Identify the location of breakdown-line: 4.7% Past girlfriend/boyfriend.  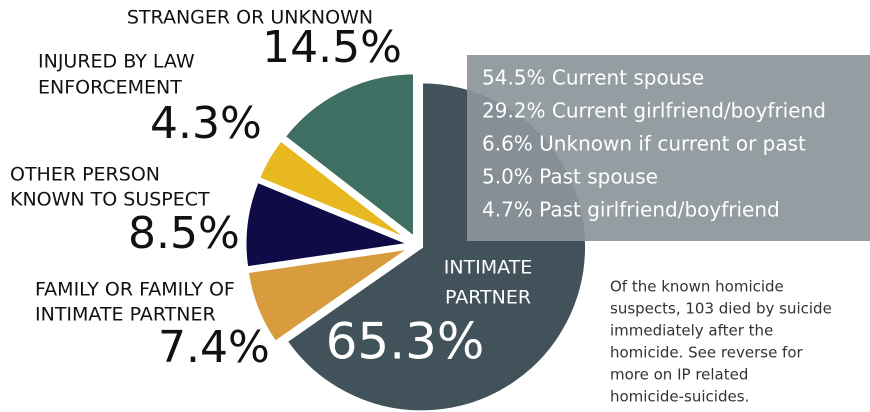
(631, 210).